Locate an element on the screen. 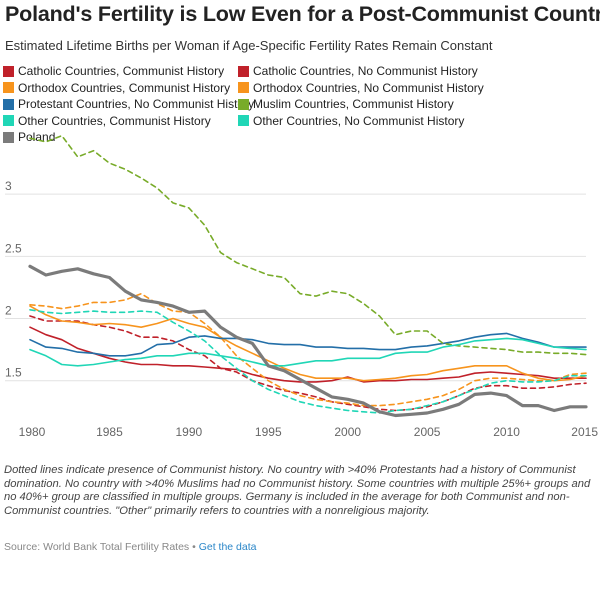  legend-item: Poland is located at coordinates (29, 137).